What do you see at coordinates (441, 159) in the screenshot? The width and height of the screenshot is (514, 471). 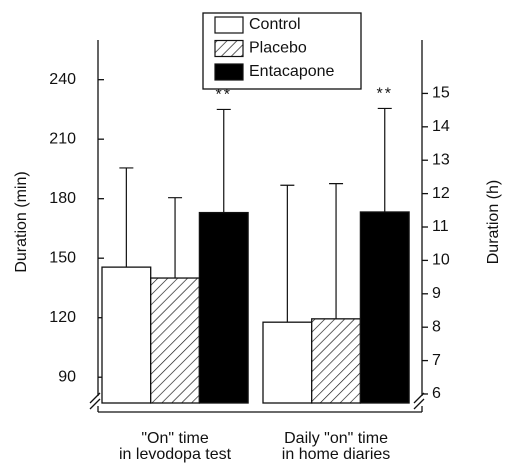 I see `y2-tick-label: 13` at bounding box center [441, 159].